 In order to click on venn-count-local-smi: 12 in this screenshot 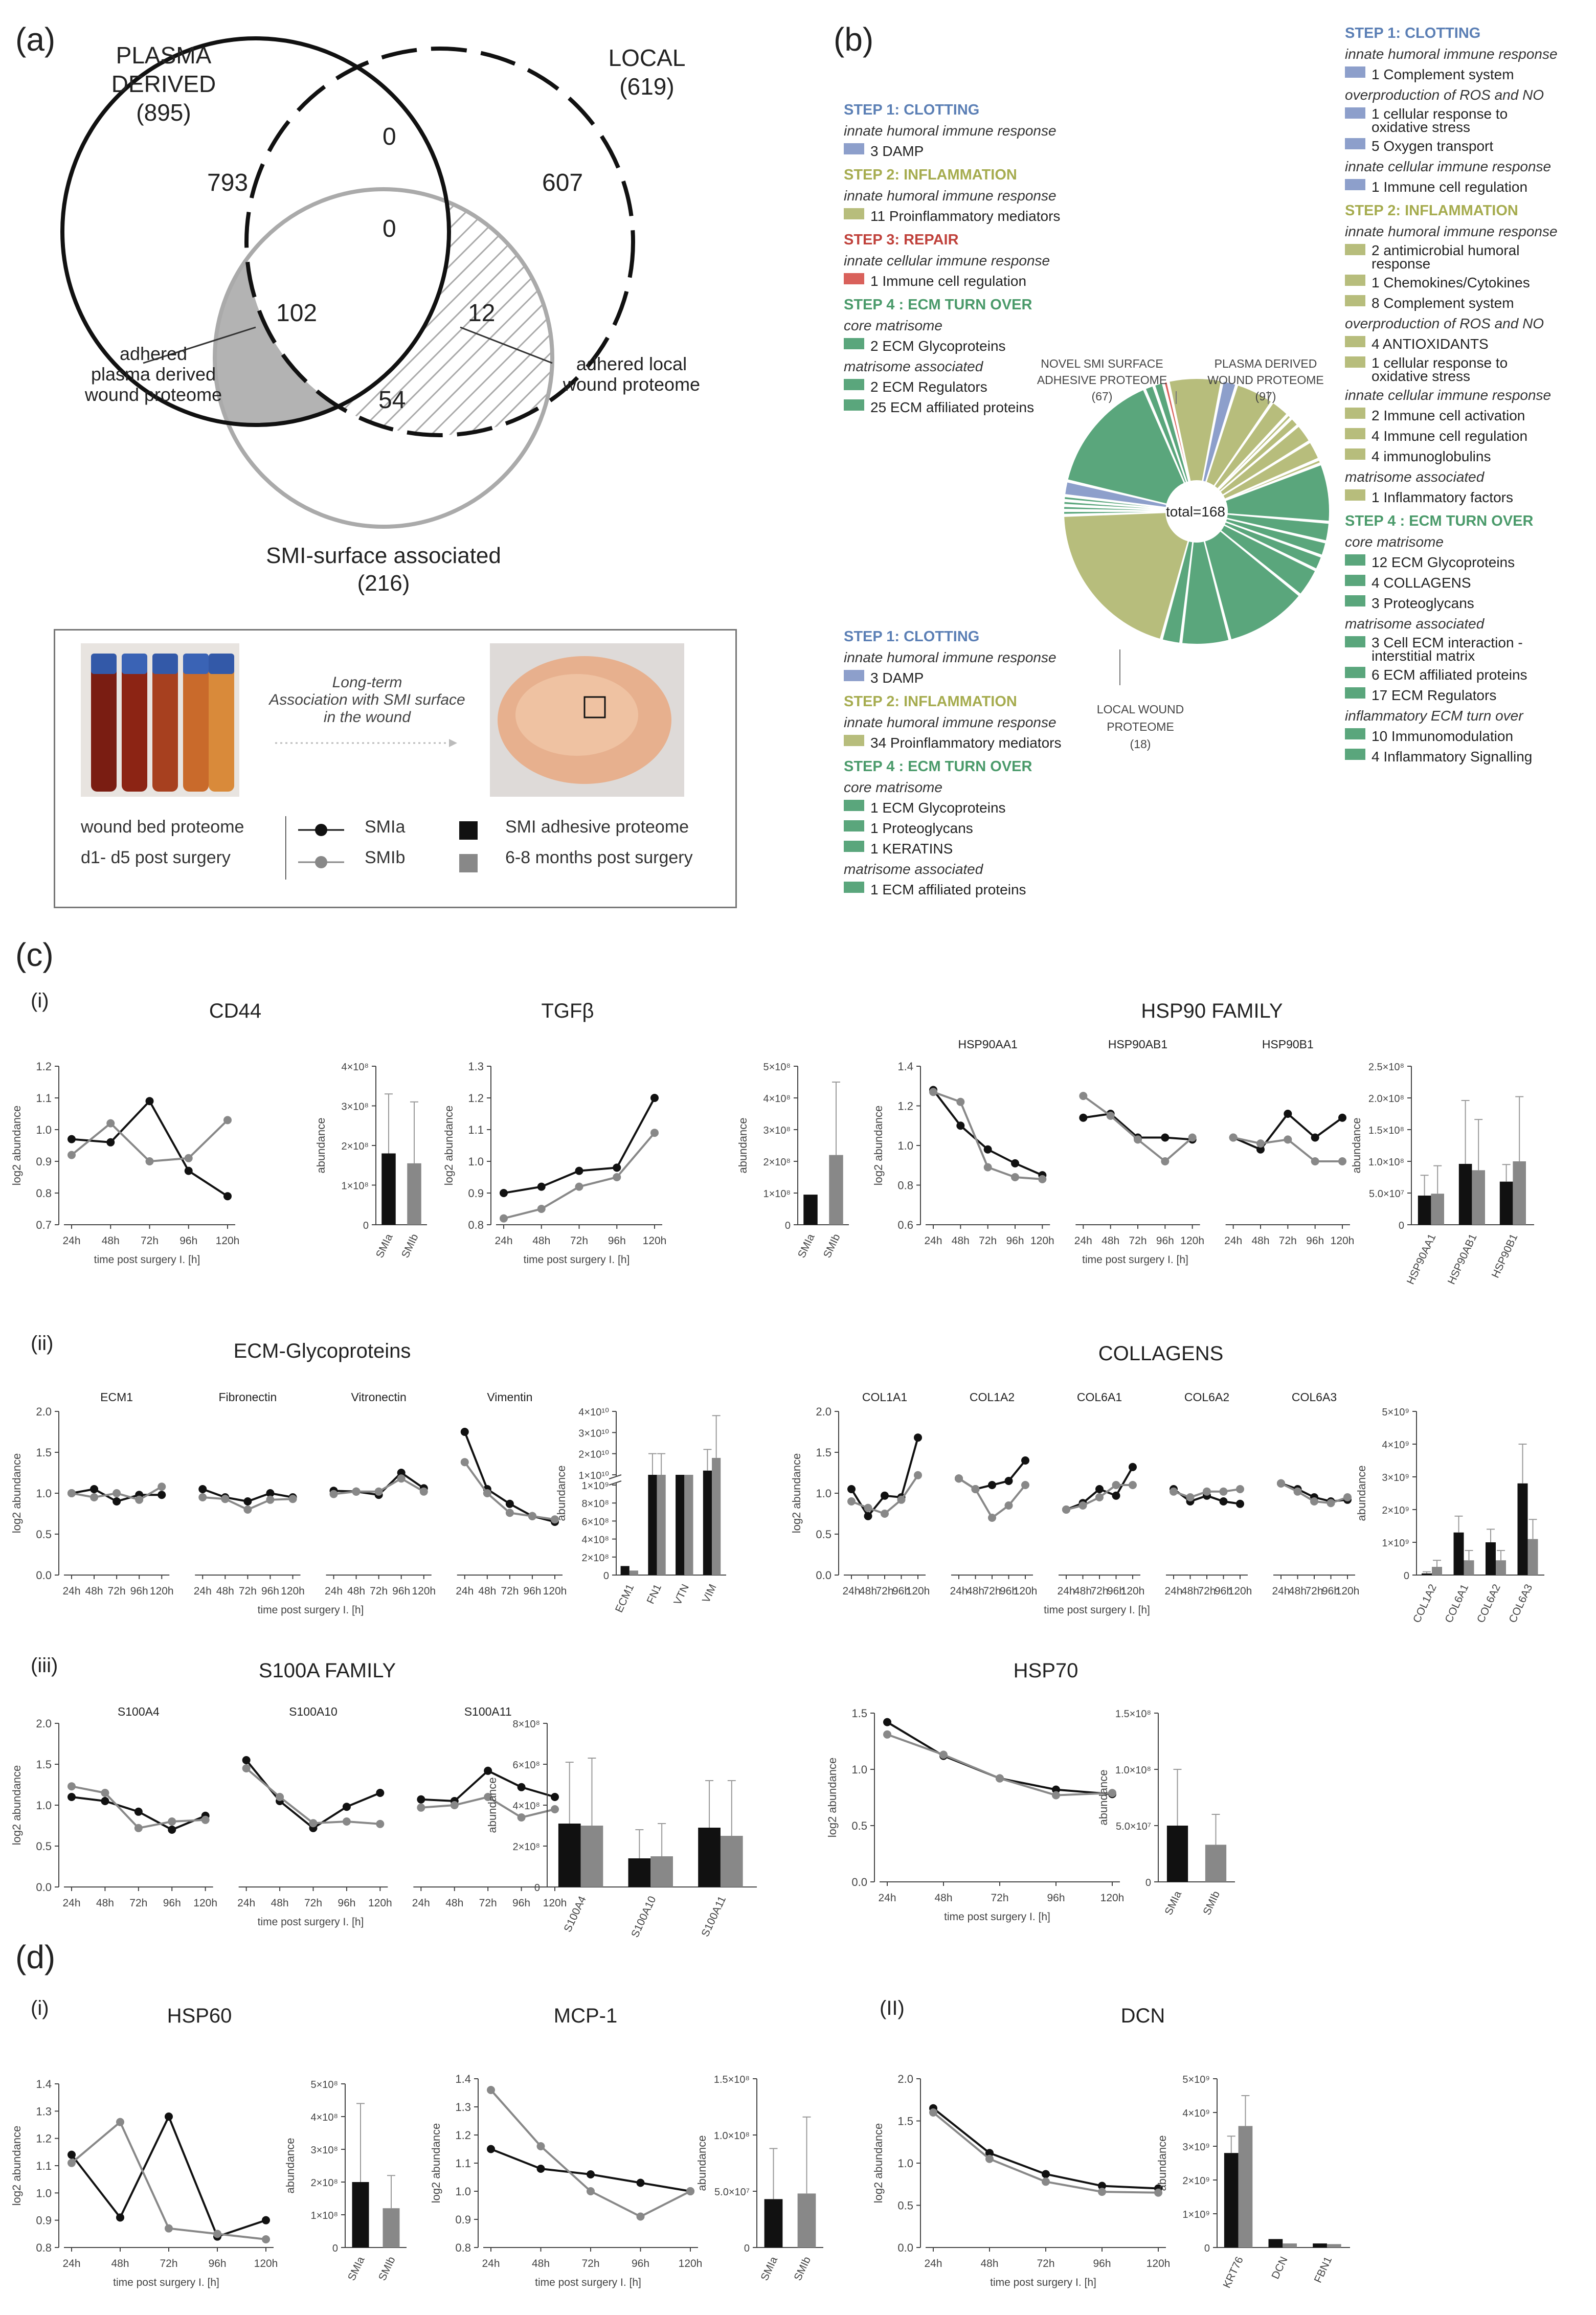, I will do `click(482, 314)`.